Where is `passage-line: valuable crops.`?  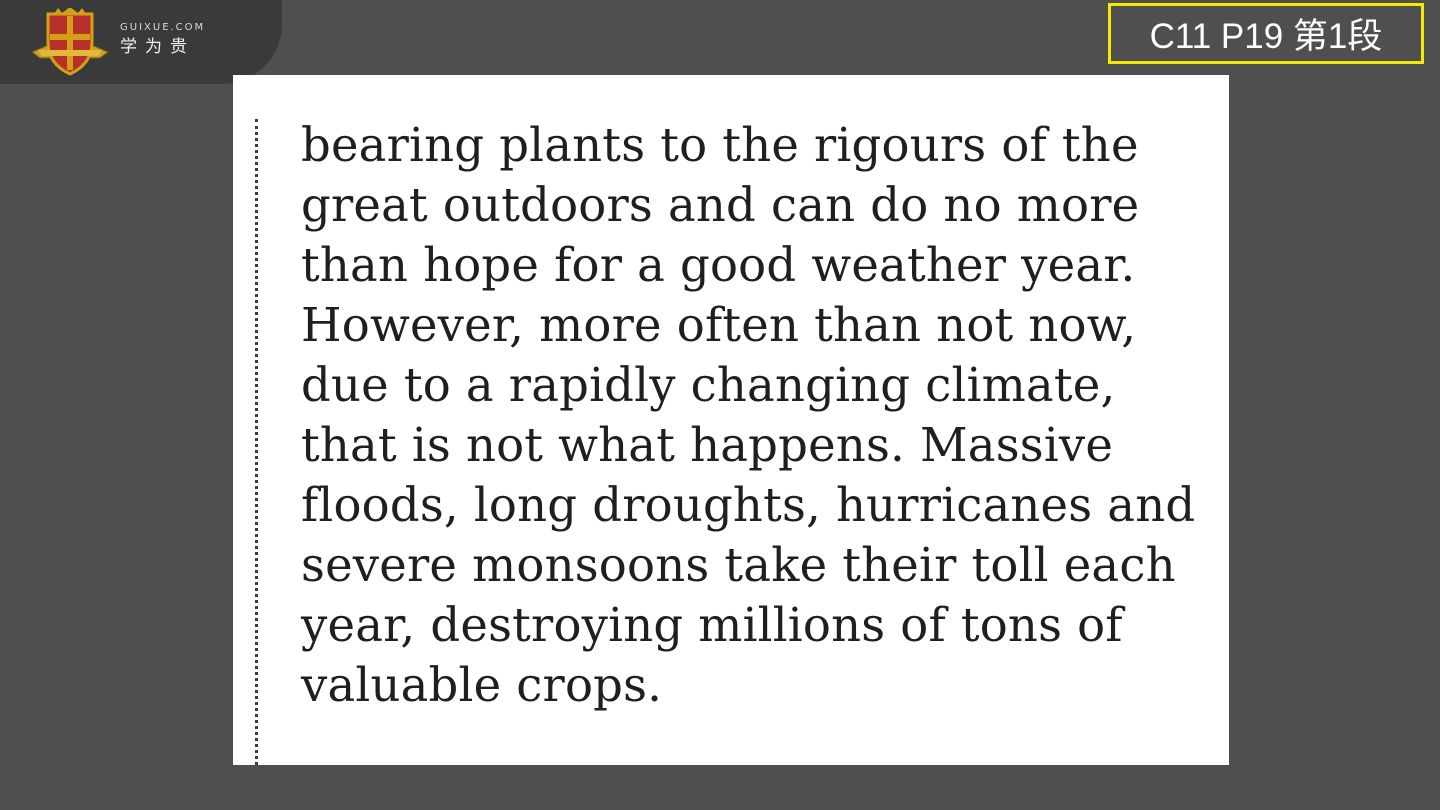
passage-line: valuable crops. is located at coordinates (482, 685).